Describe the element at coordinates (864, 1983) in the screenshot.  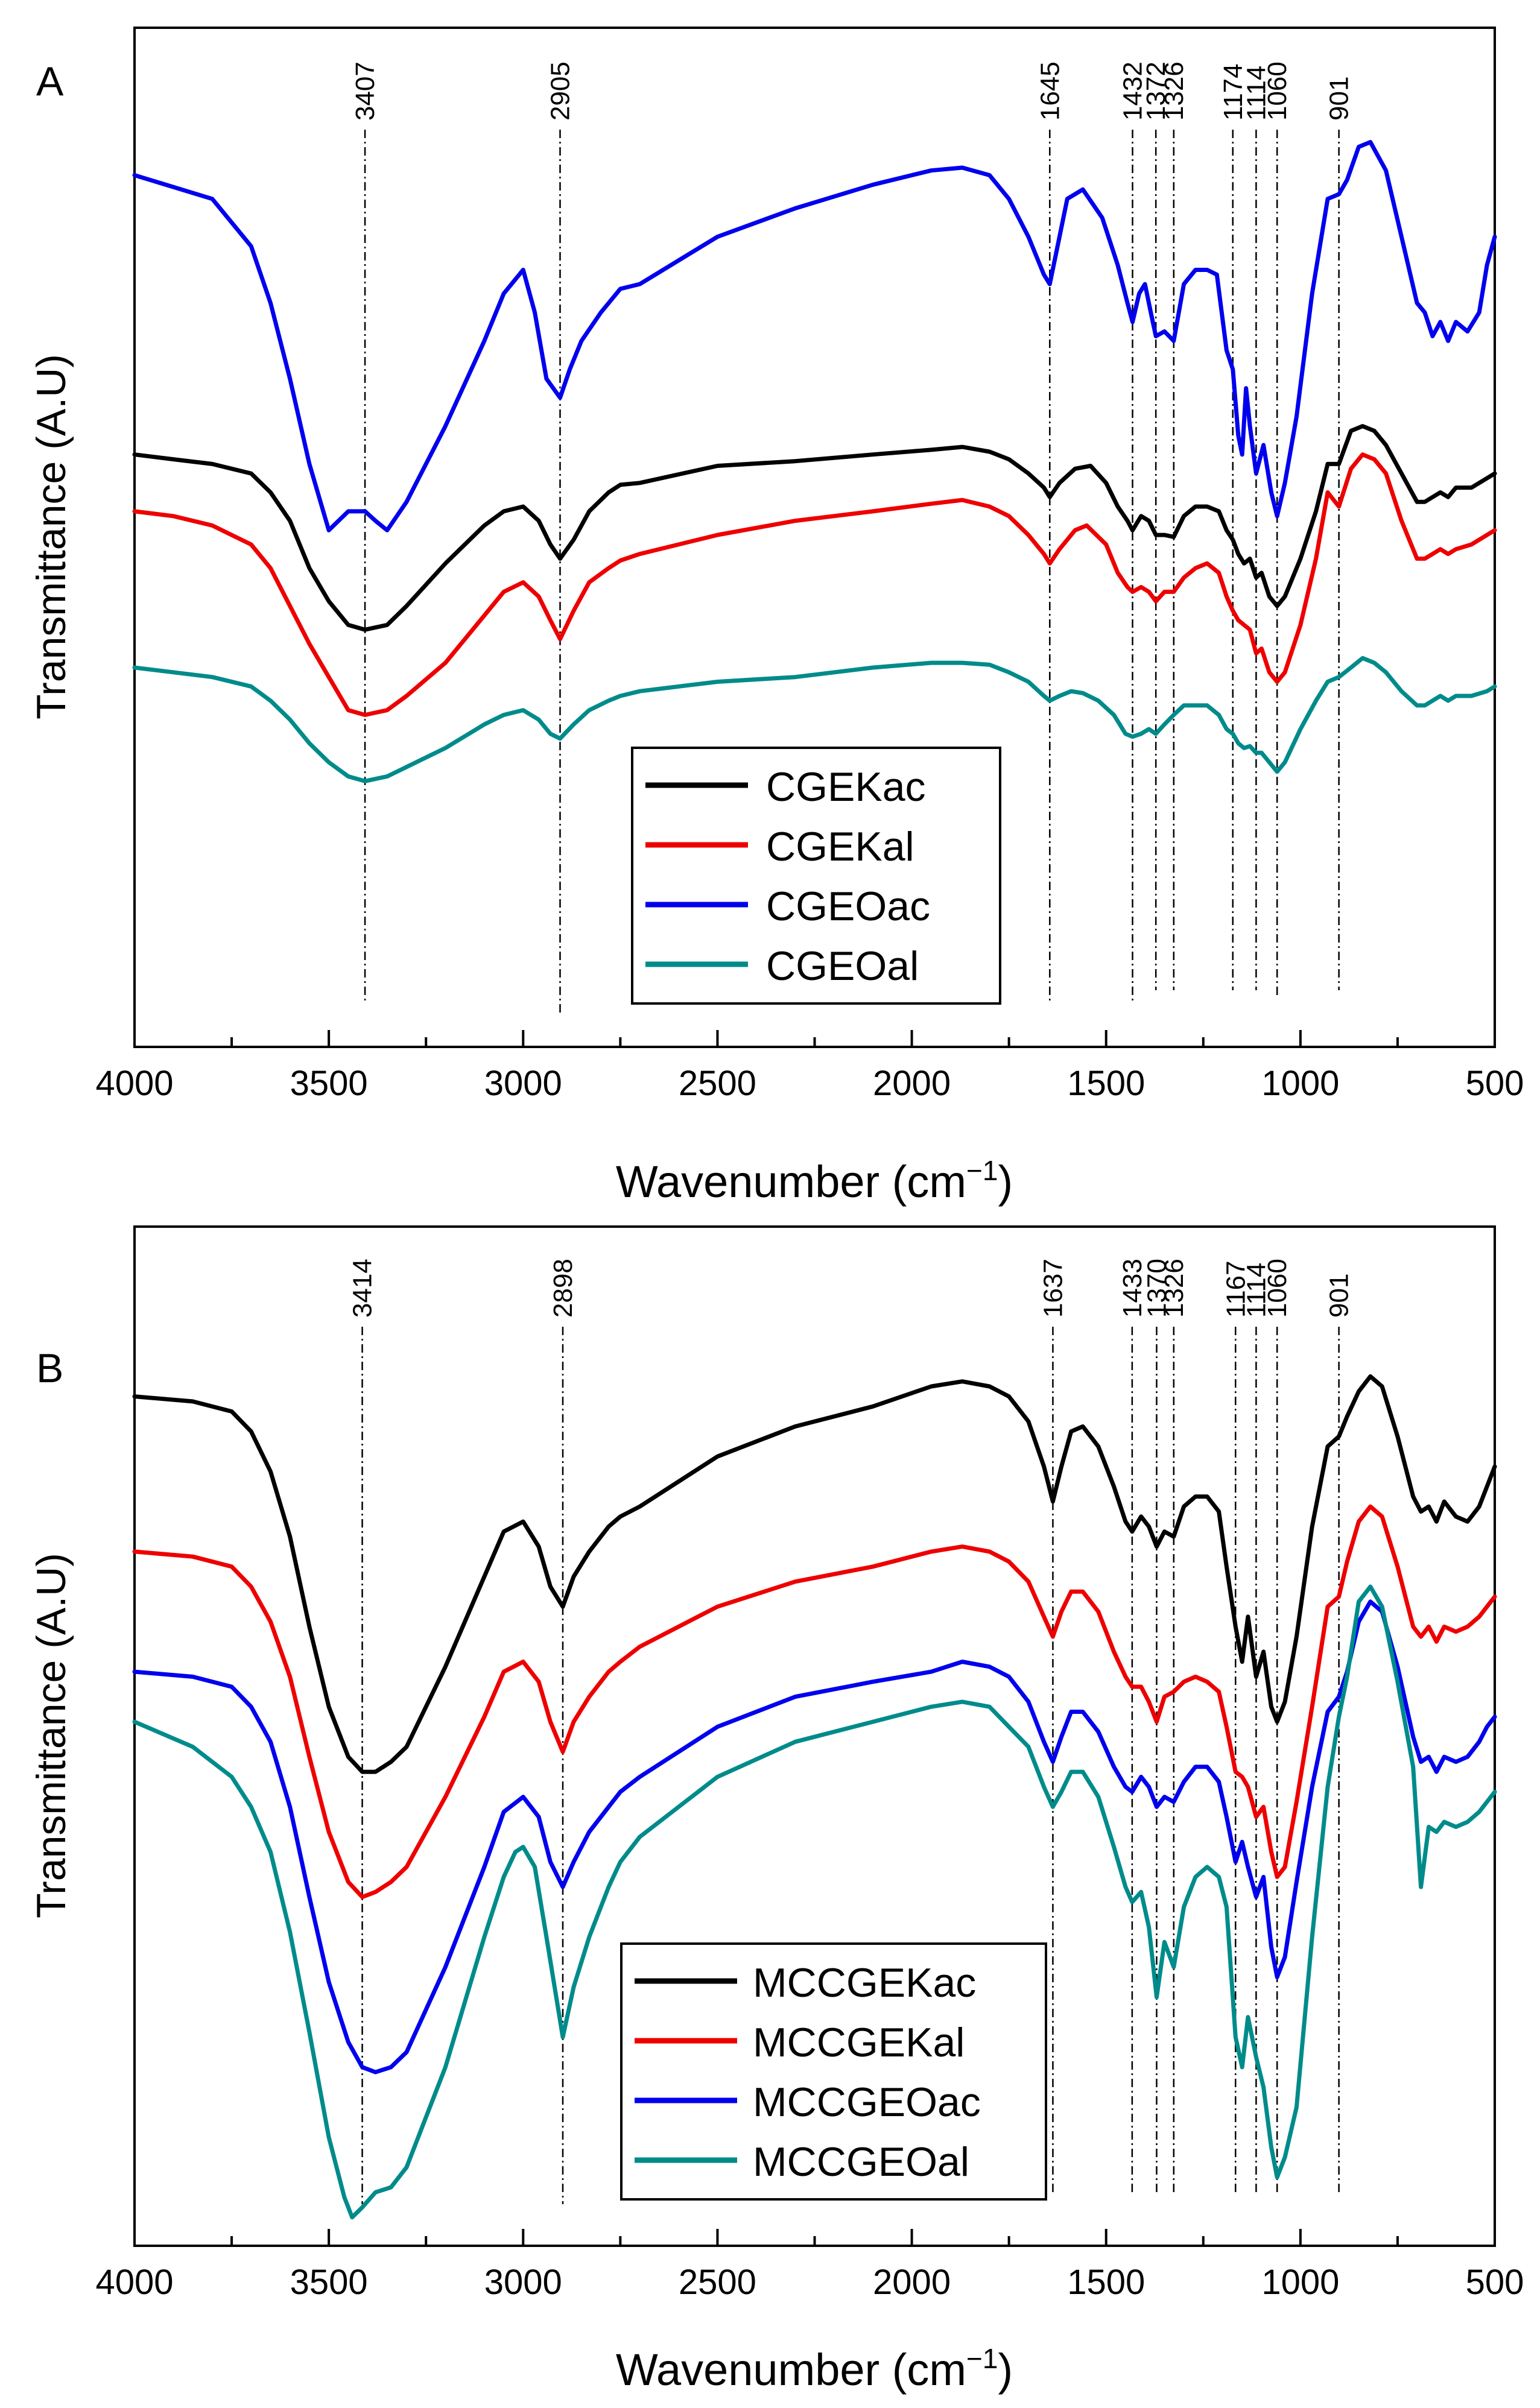
I see `legend-label: MCCGEKac` at that location.